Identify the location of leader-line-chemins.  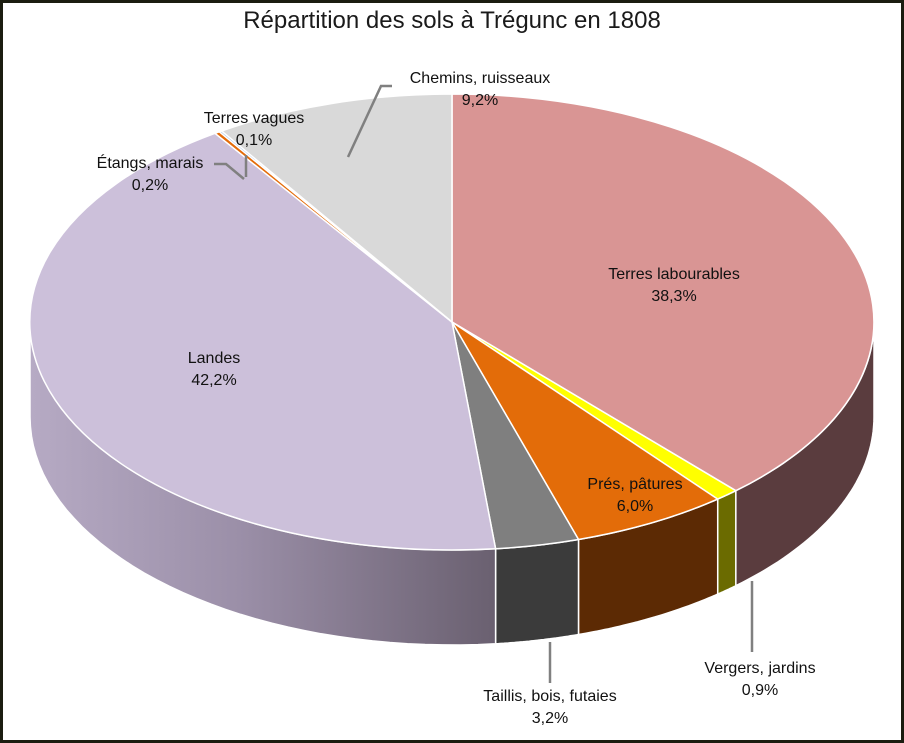
(369, 121).